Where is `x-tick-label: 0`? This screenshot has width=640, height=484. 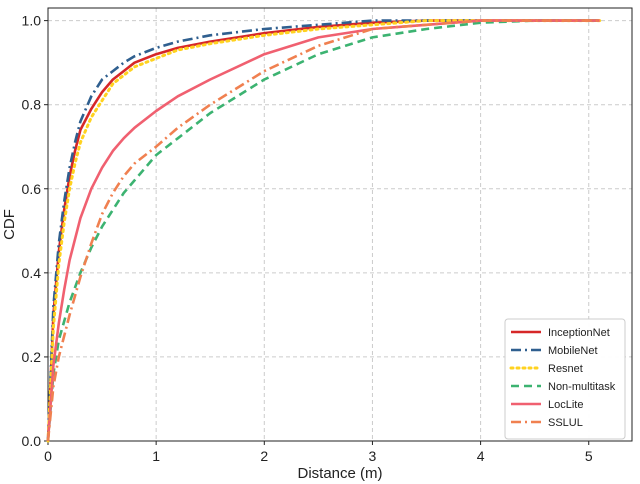 x-tick-label: 0 is located at coordinates (48, 456).